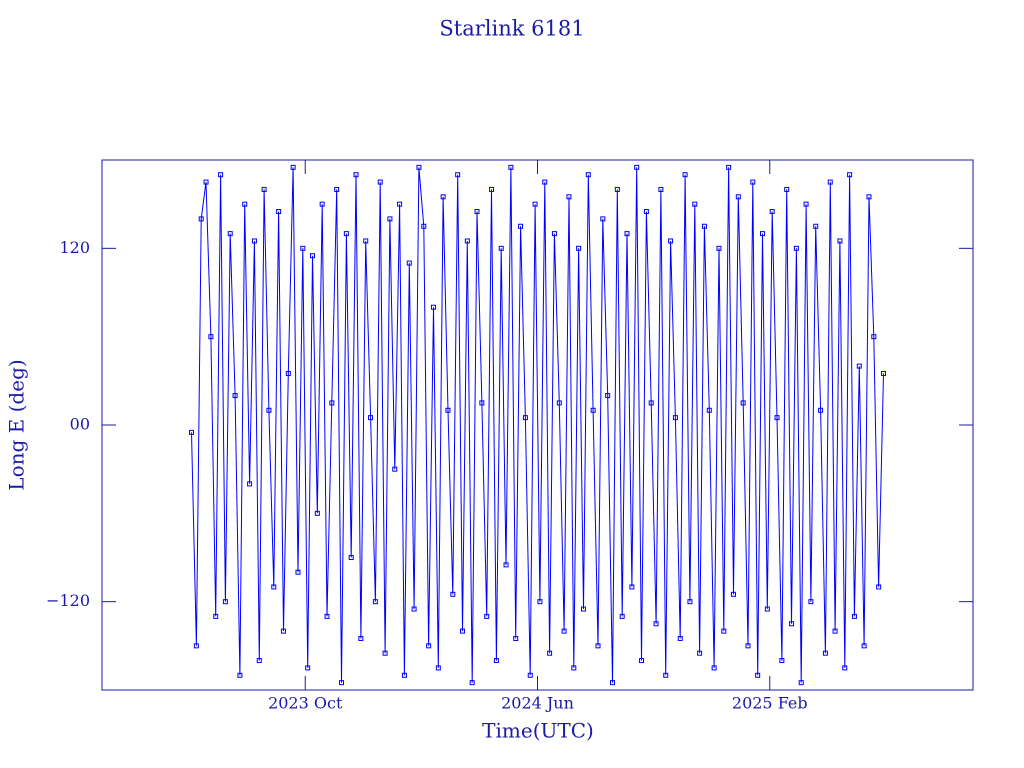  What do you see at coordinates (537, 703) in the screenshot?
I see `x-tick-label: 2024 Jun` at bounding box center [537, 703].